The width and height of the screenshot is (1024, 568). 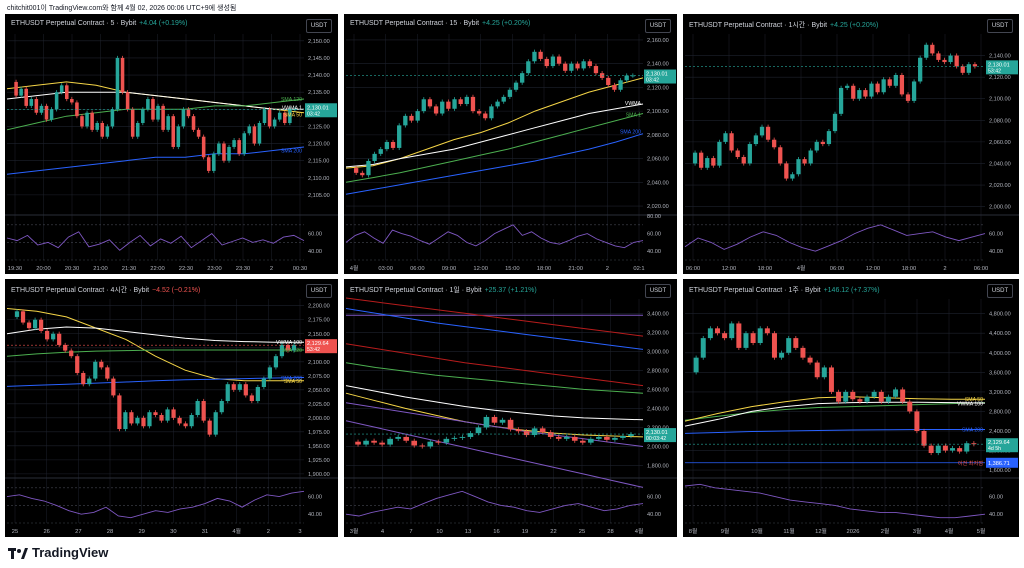 What do you see at coordinates (80, 290) in the screenshot?
I see `chart-title: ETHUSDT Perpetual Contract · 4시간 · Bybit` at bounding box center [80, 290].